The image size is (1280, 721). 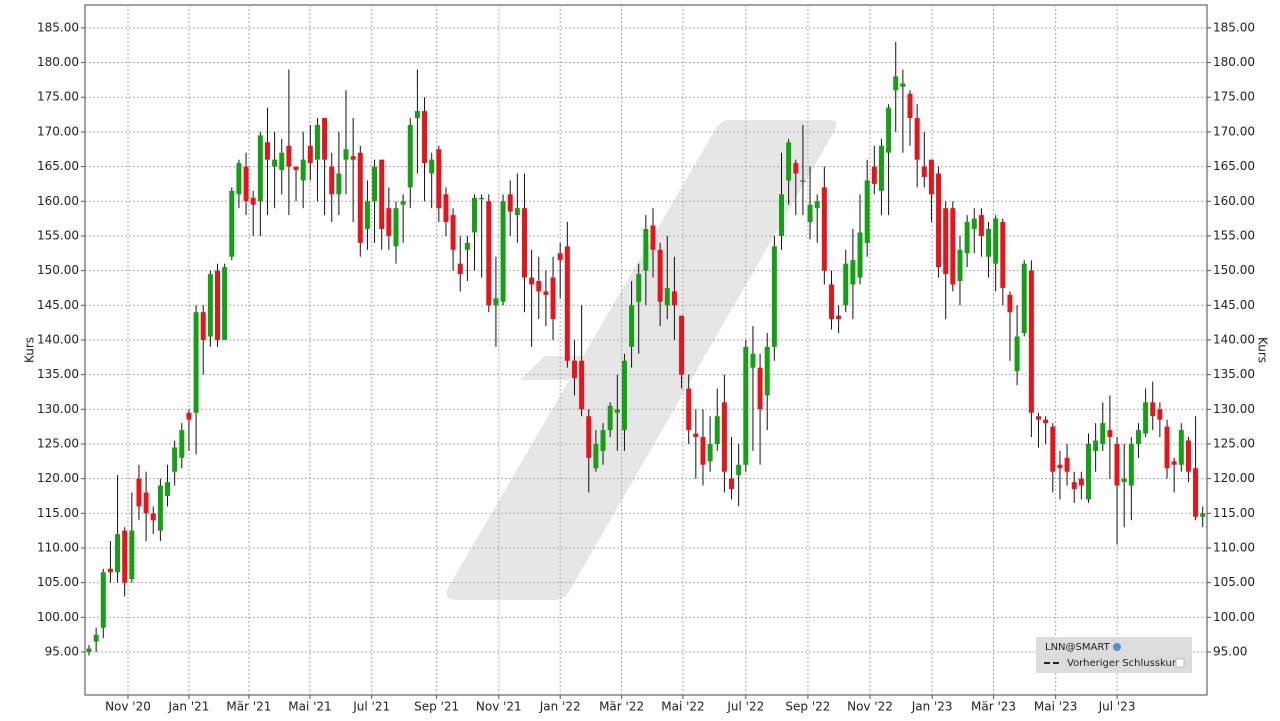 I want to click on y-tick-label: 160.00, so click(x=58, y=201).